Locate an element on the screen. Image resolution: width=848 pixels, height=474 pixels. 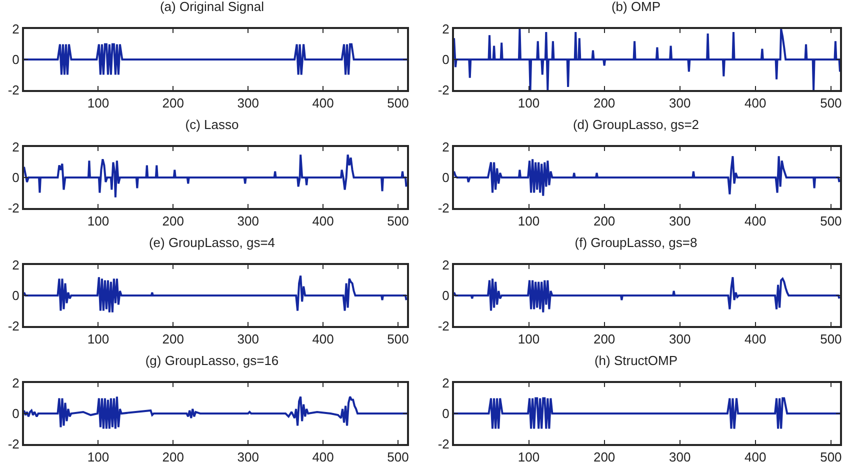
chart-title: (g) GroupLasso, gs=16 is located at coordinates (212, 360).